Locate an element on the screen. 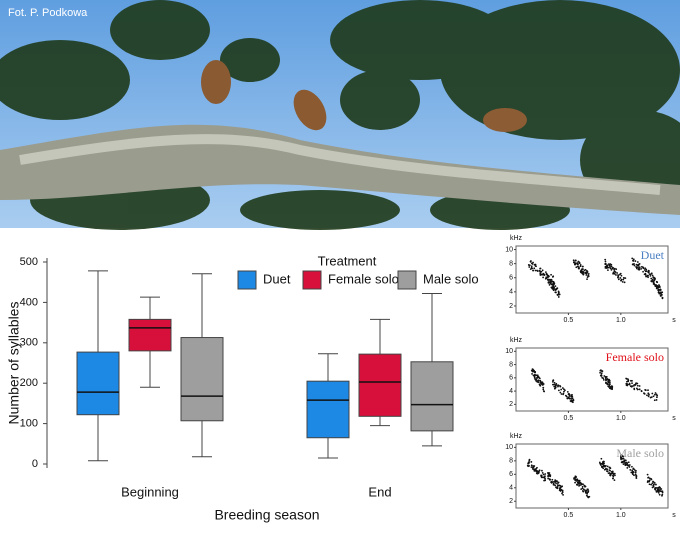  spectrogram-y-tick-label: 6 is located at coordinates (511, 474).